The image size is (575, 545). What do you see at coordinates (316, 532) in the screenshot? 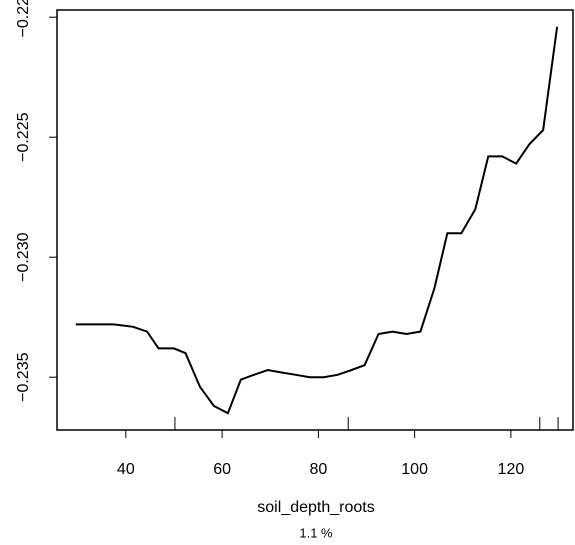
I see `subtitle: 1.1 %` at bounding box center [316, 532].